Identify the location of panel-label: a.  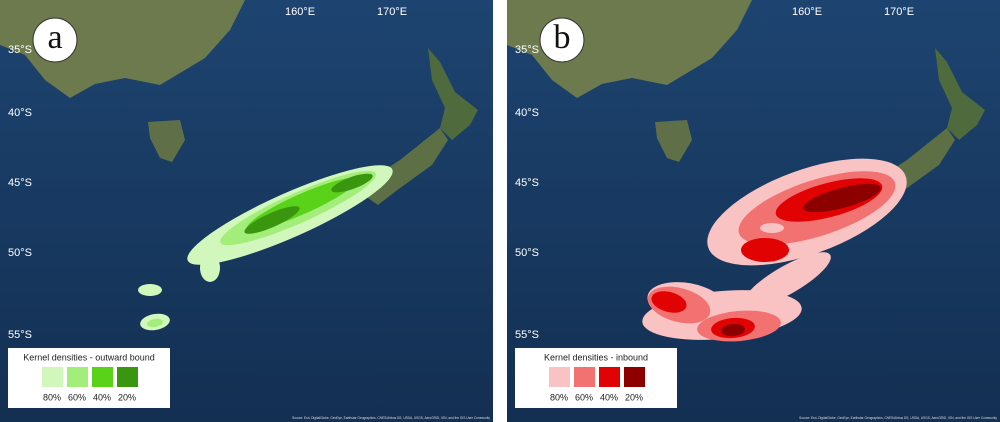
(54, 37).